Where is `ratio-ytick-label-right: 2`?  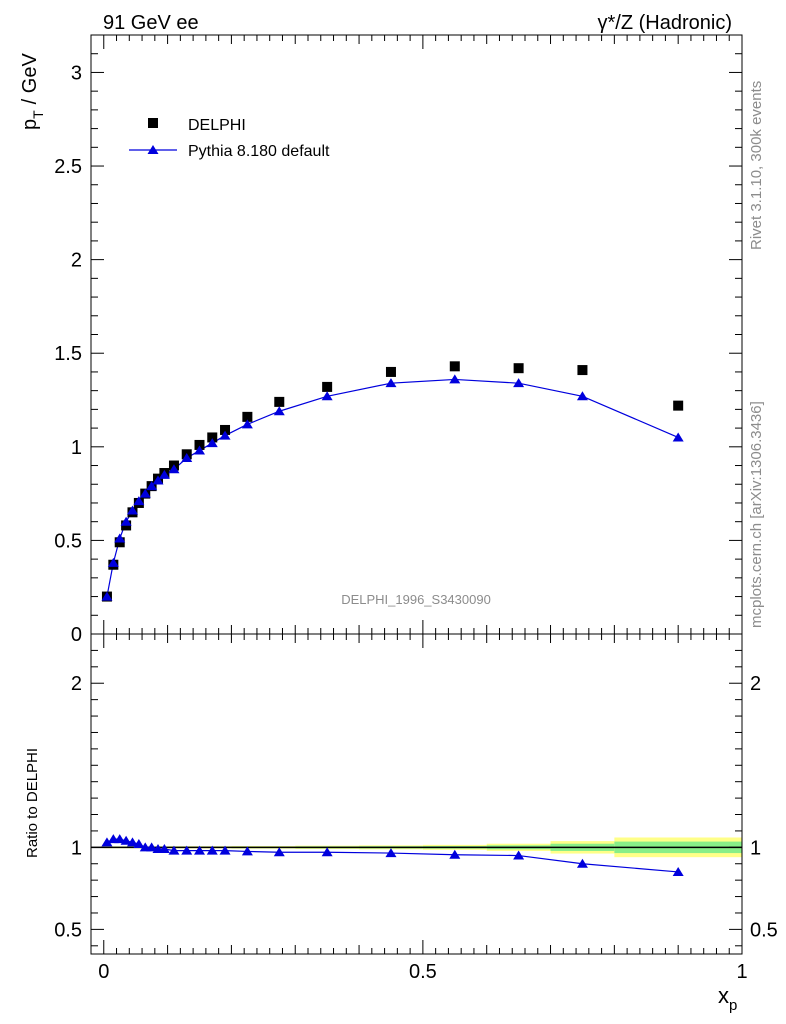
ratio-ytick-label-right: 2 is located at coordinates (755, 684).